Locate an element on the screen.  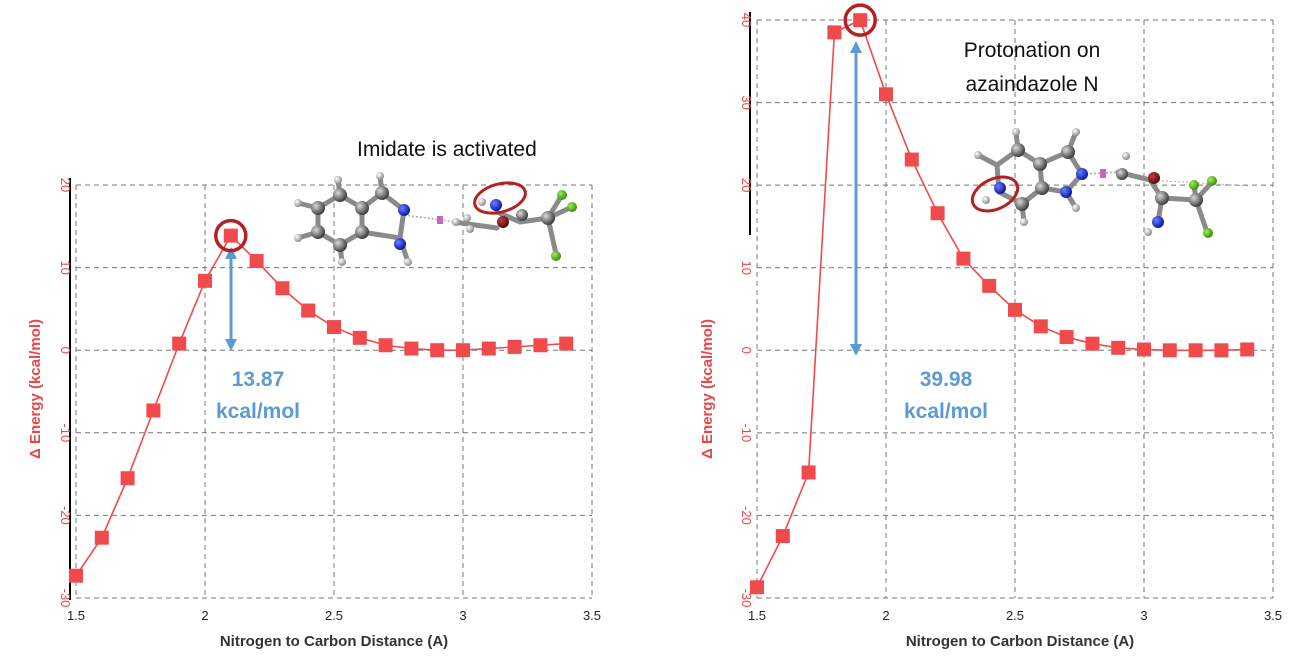
y-tick-label: 40 is located at coordinates (746, 20).